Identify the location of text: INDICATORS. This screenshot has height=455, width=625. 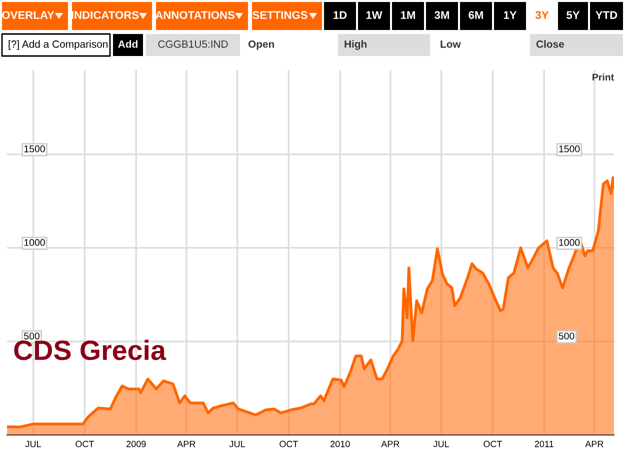
(105, 15).